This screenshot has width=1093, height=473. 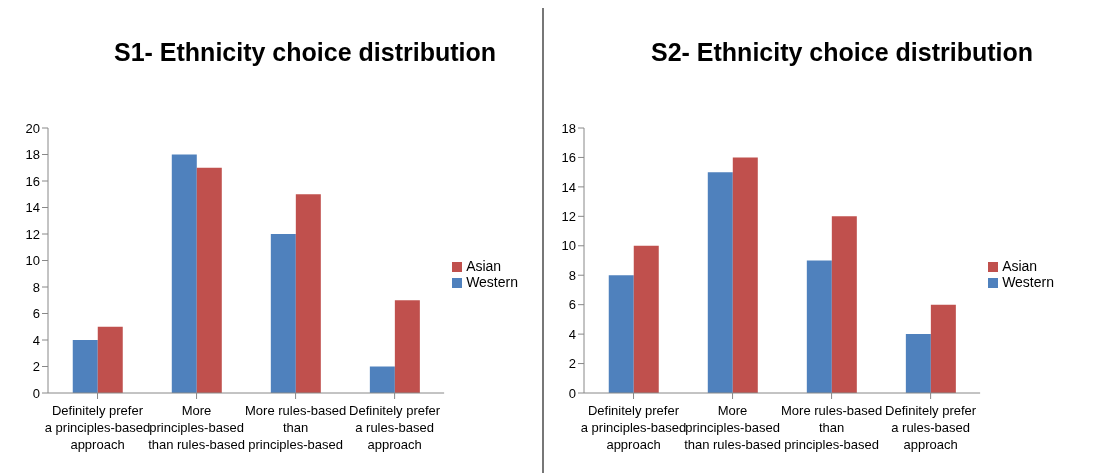 What do you see at coordinates (305, 52) in the screenshot?
I see `chart-title: S1- Ethnicity choice distribution` at bounding box center [305, 52].